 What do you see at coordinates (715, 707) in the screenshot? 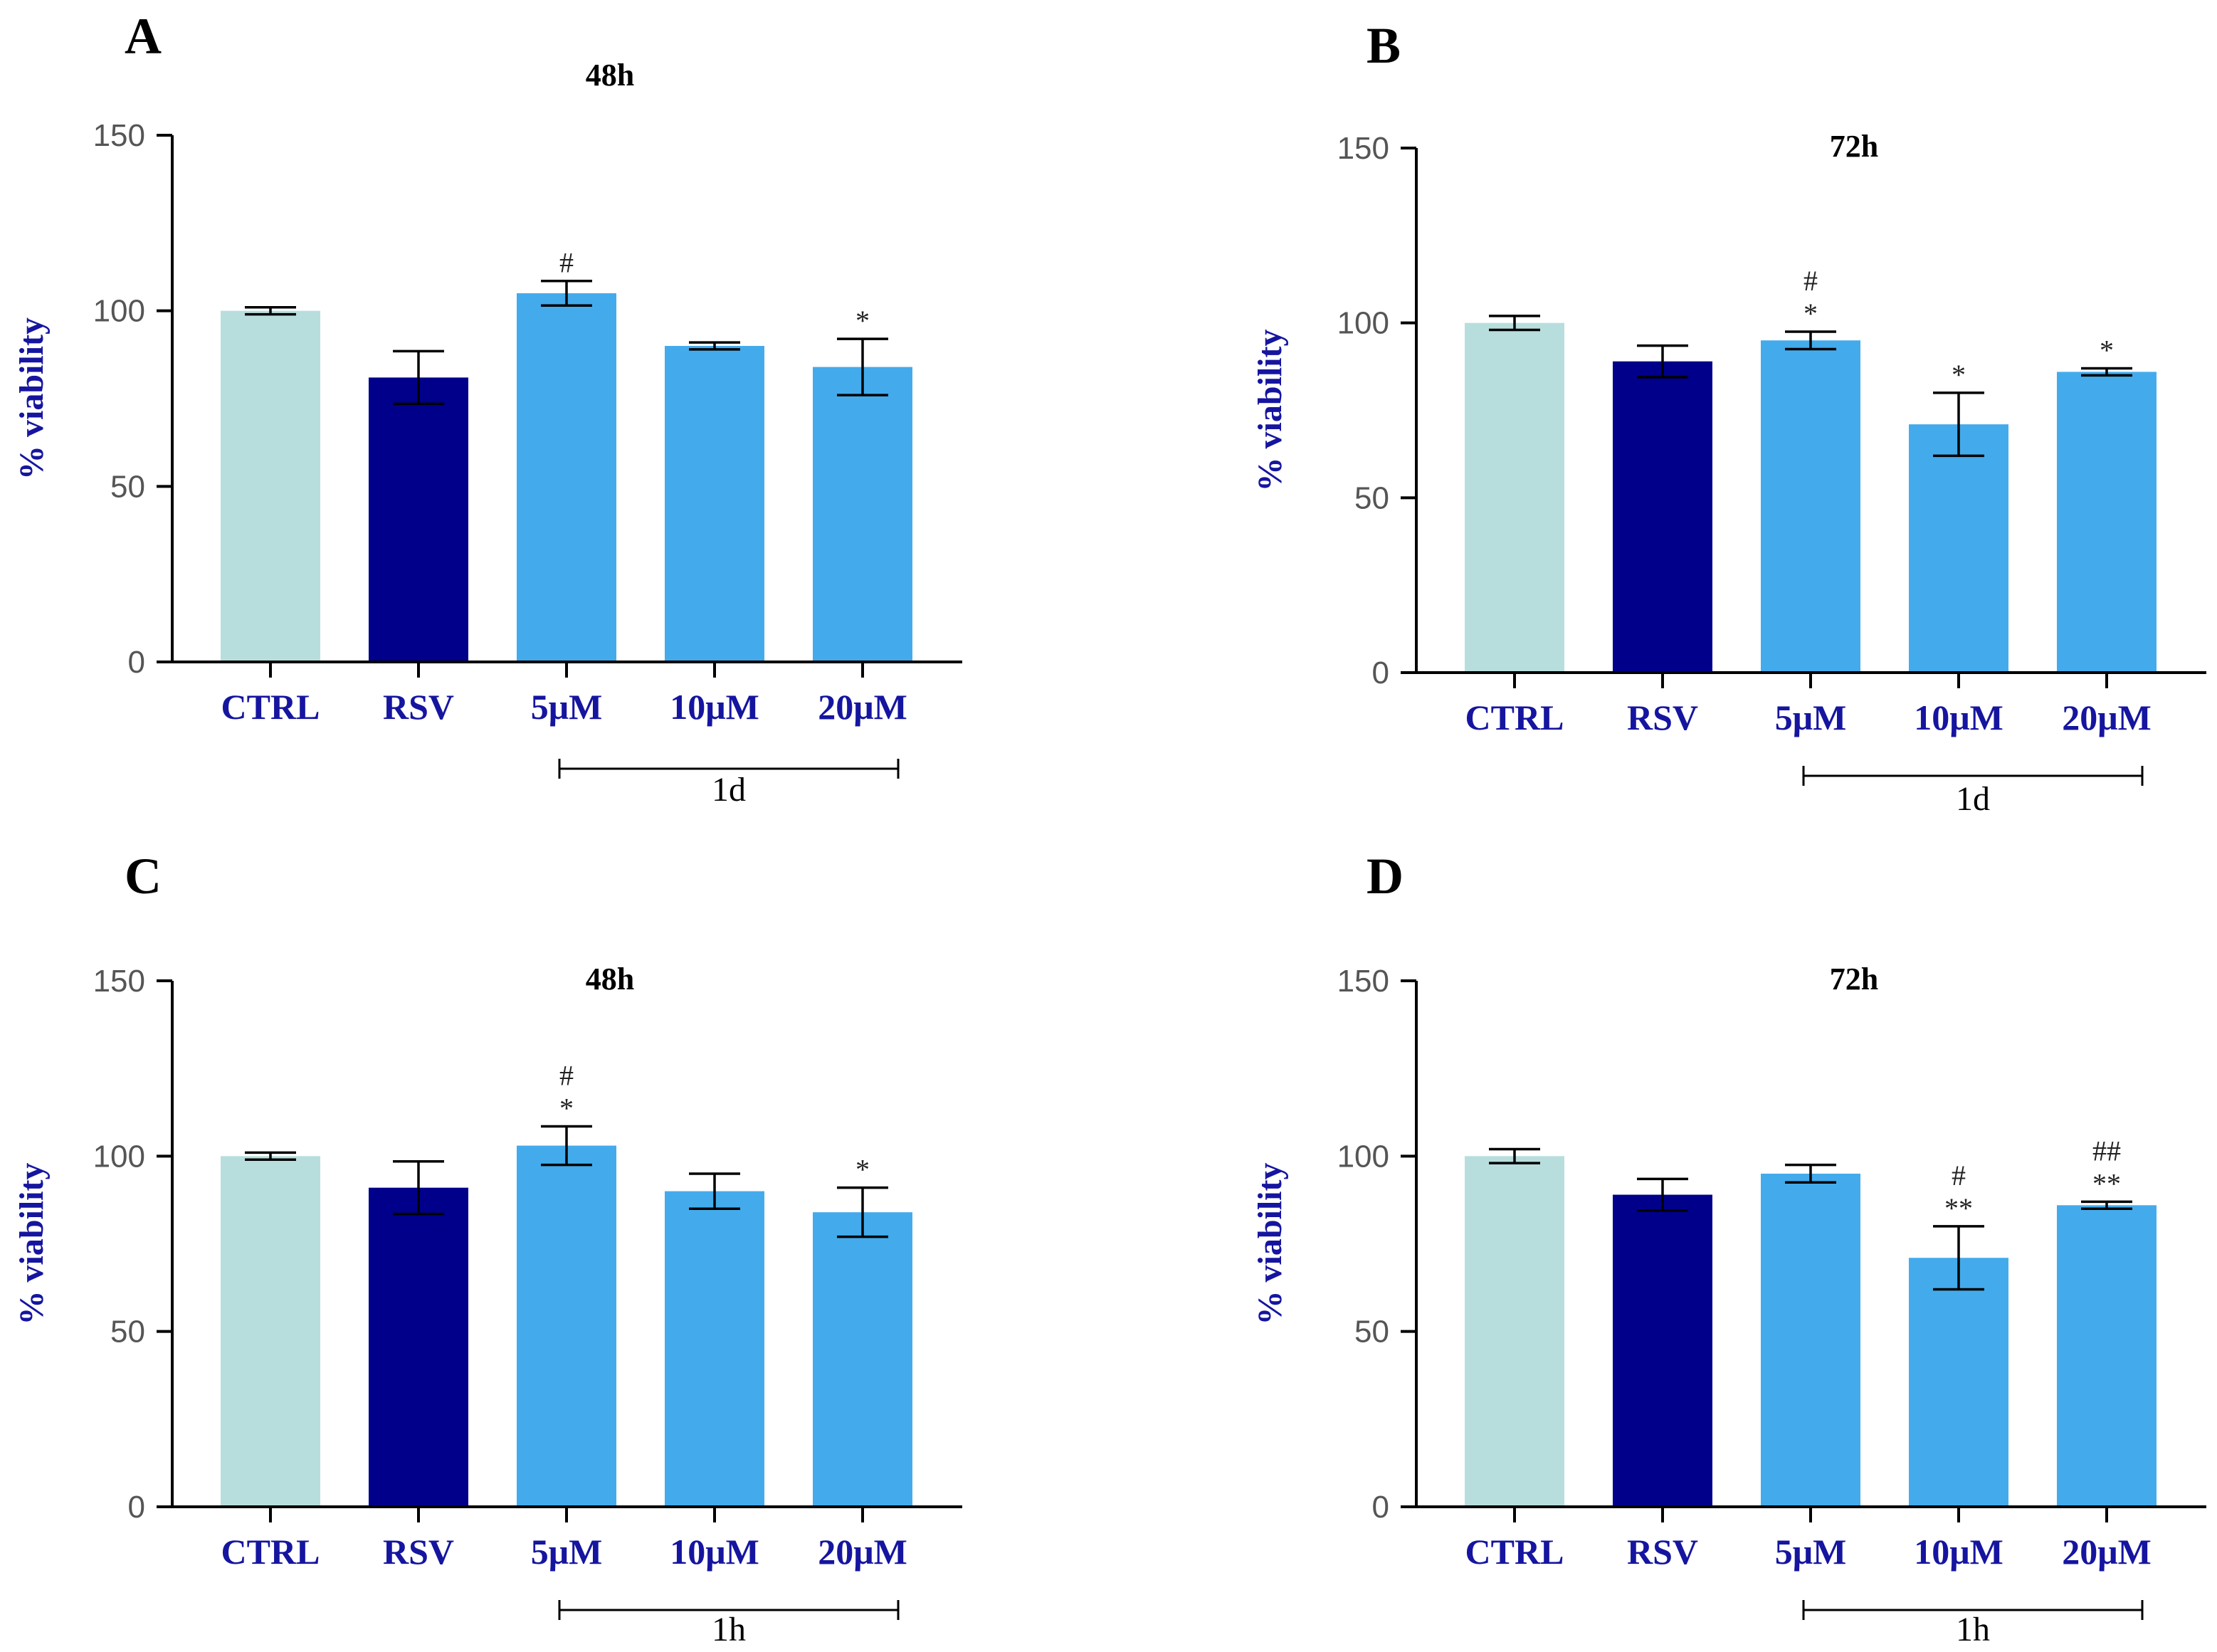
I see `x-tick-label: 10μM` at bounding box center [715, 707].